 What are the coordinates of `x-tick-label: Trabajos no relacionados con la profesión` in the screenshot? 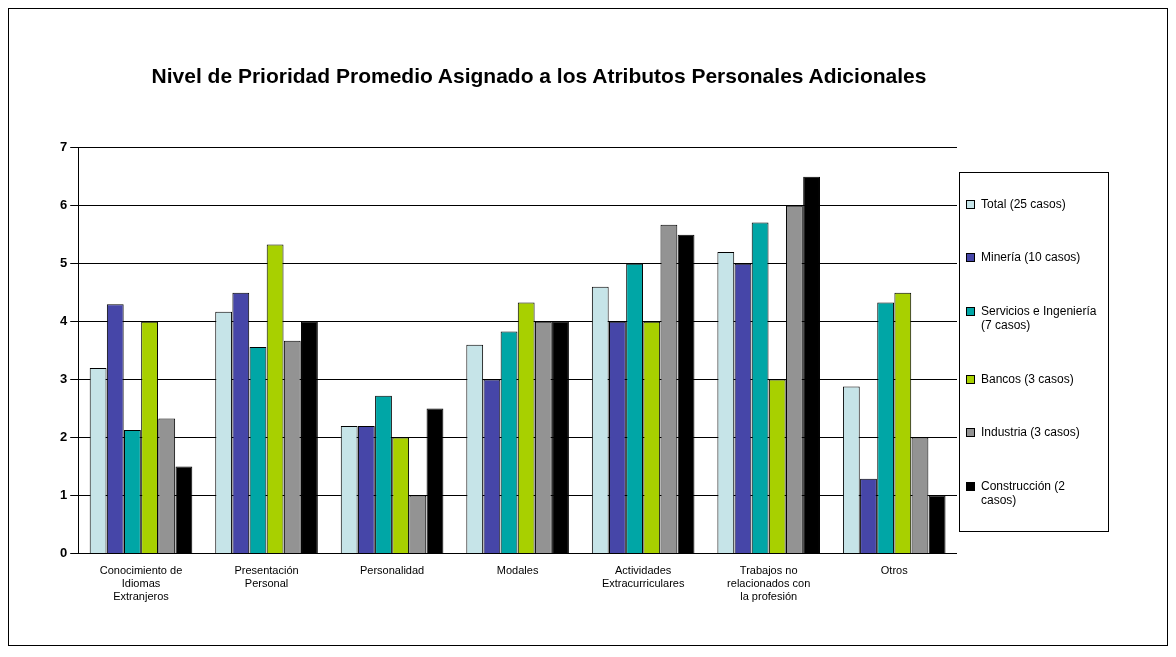 It's located at (769, 583).